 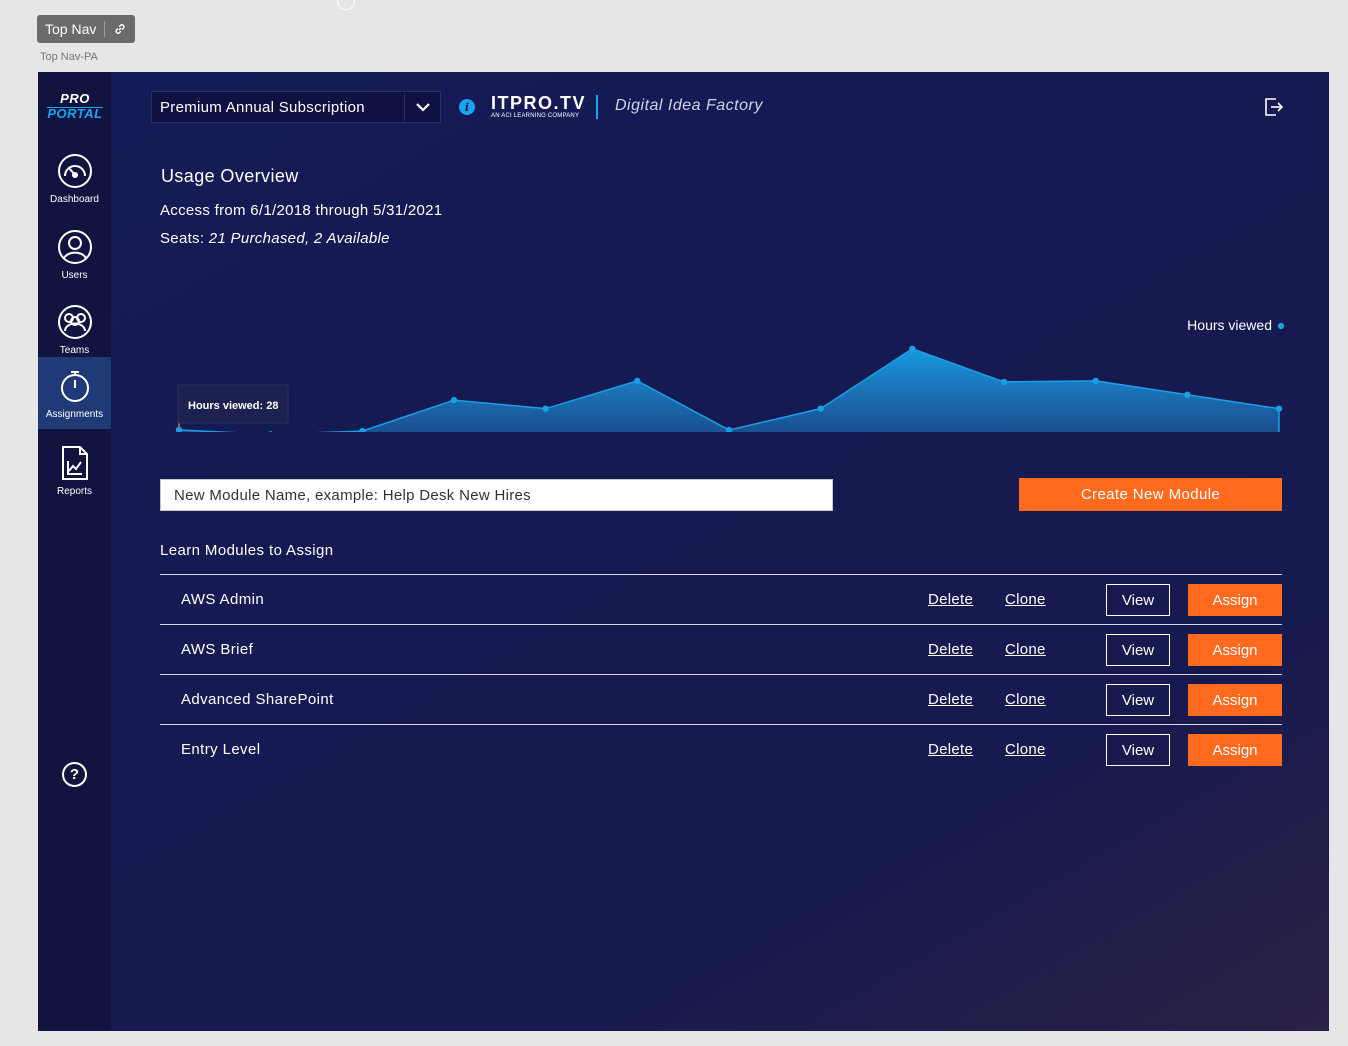 I want to click on chart-legend-label: Hours viewed, so click(x=1229, y=325).